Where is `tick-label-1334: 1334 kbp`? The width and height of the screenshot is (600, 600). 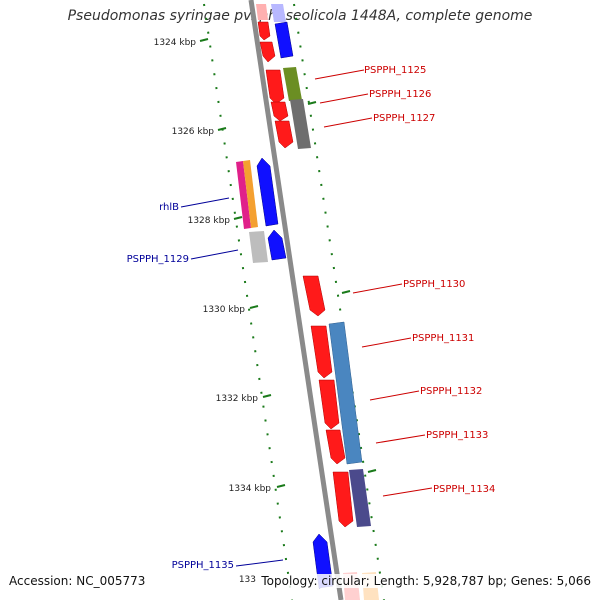
tick-label-1334: 1334 kbp is located at coordinates (250, 489).